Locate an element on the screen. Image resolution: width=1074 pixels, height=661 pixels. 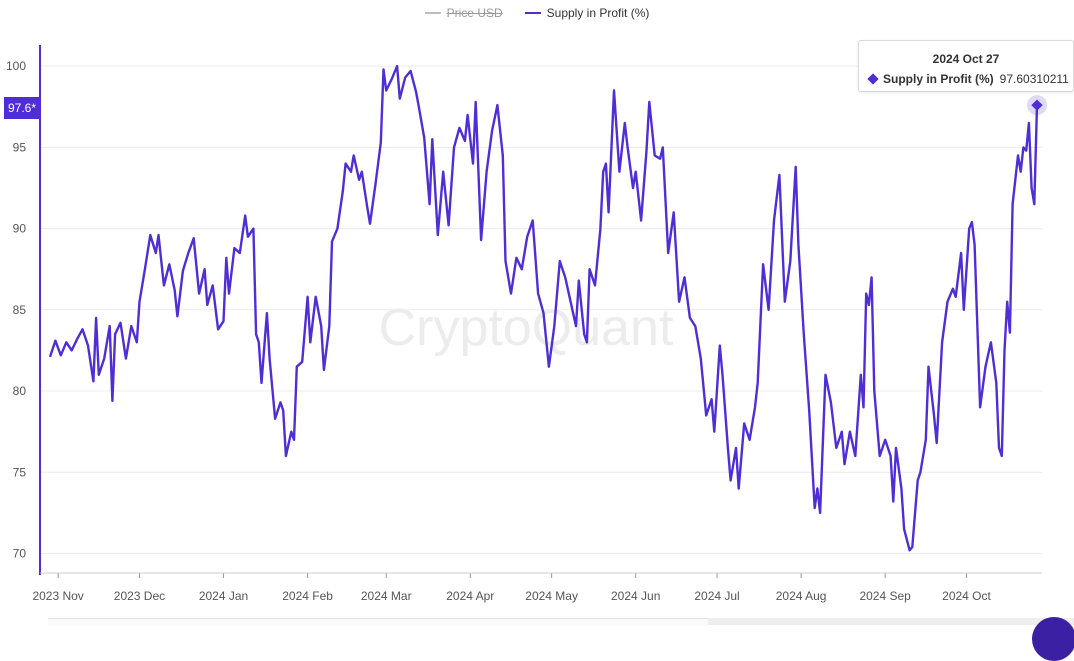
x-tick-label: 2024 Oct is located at coordinates (966, 596).